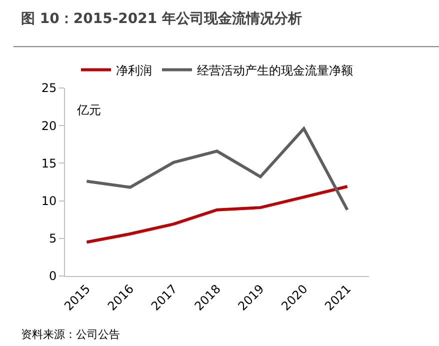 This screenshot has width=439, height=346. Describe the element at coordinates (49, 201) in the screenshot. I see `y-tick-label: 10` at that location.